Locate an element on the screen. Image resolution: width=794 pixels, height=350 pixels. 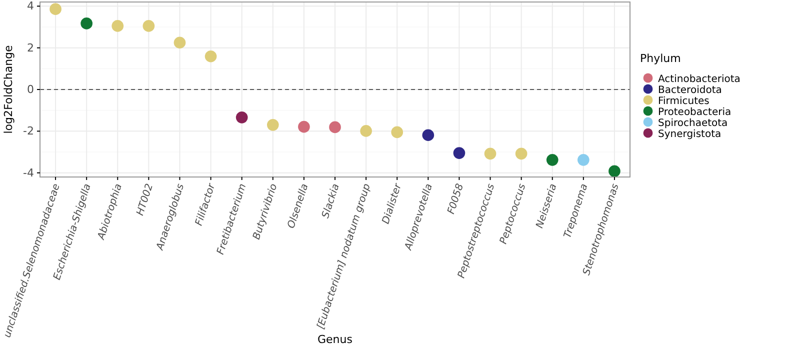
legend-title: Phylum is located at coordinates (660, 58).